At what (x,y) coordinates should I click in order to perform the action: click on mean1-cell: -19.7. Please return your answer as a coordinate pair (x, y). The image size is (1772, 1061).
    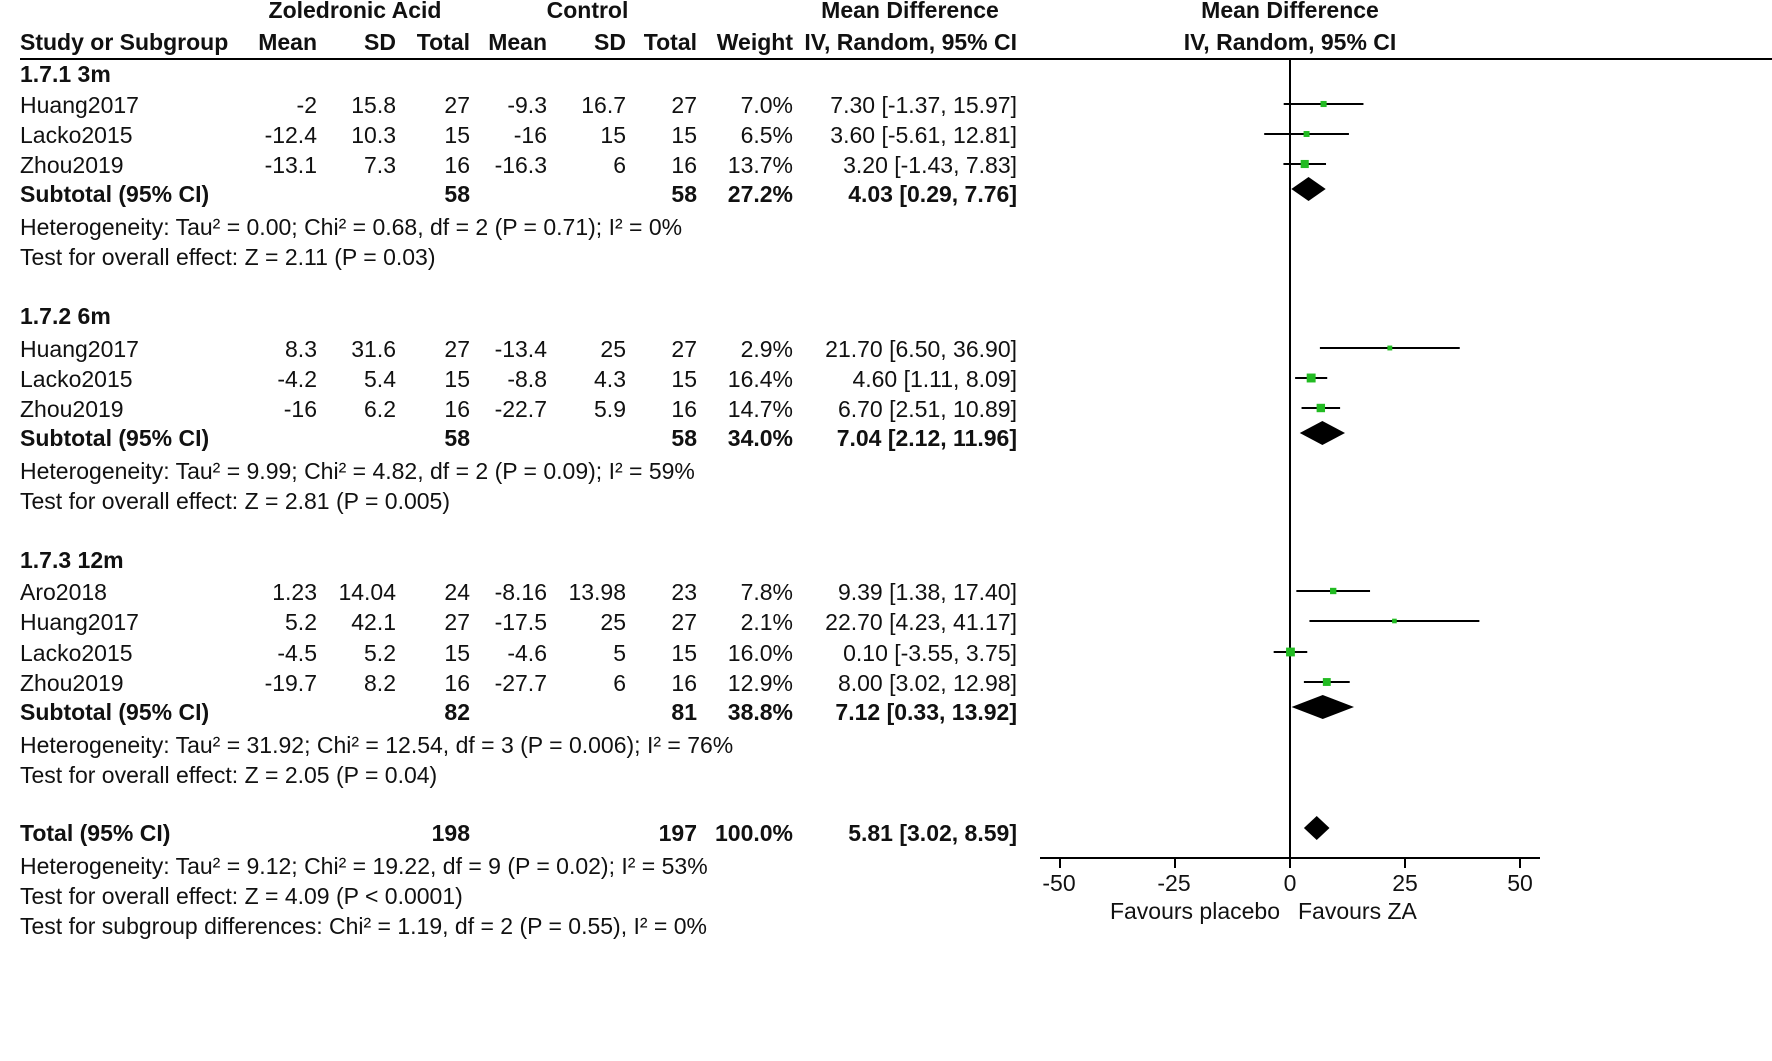
    Looking at the image, I should click on (290, 683).